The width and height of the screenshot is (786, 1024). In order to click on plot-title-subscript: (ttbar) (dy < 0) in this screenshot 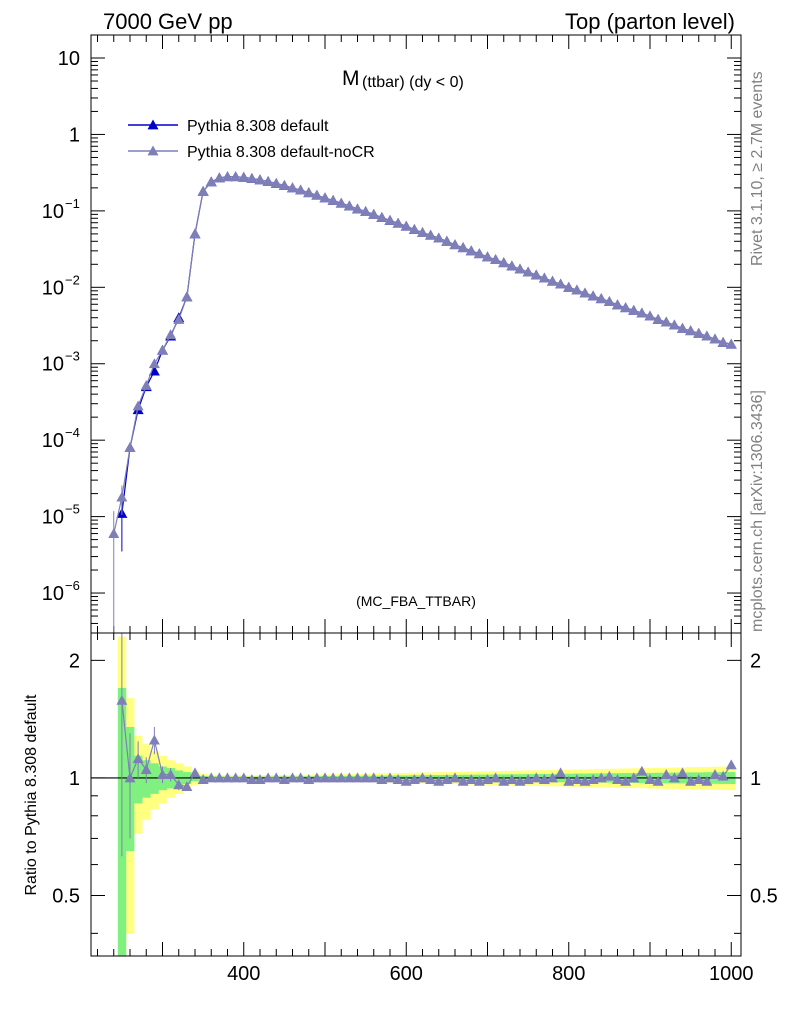, I will do `click(413, 82)`.